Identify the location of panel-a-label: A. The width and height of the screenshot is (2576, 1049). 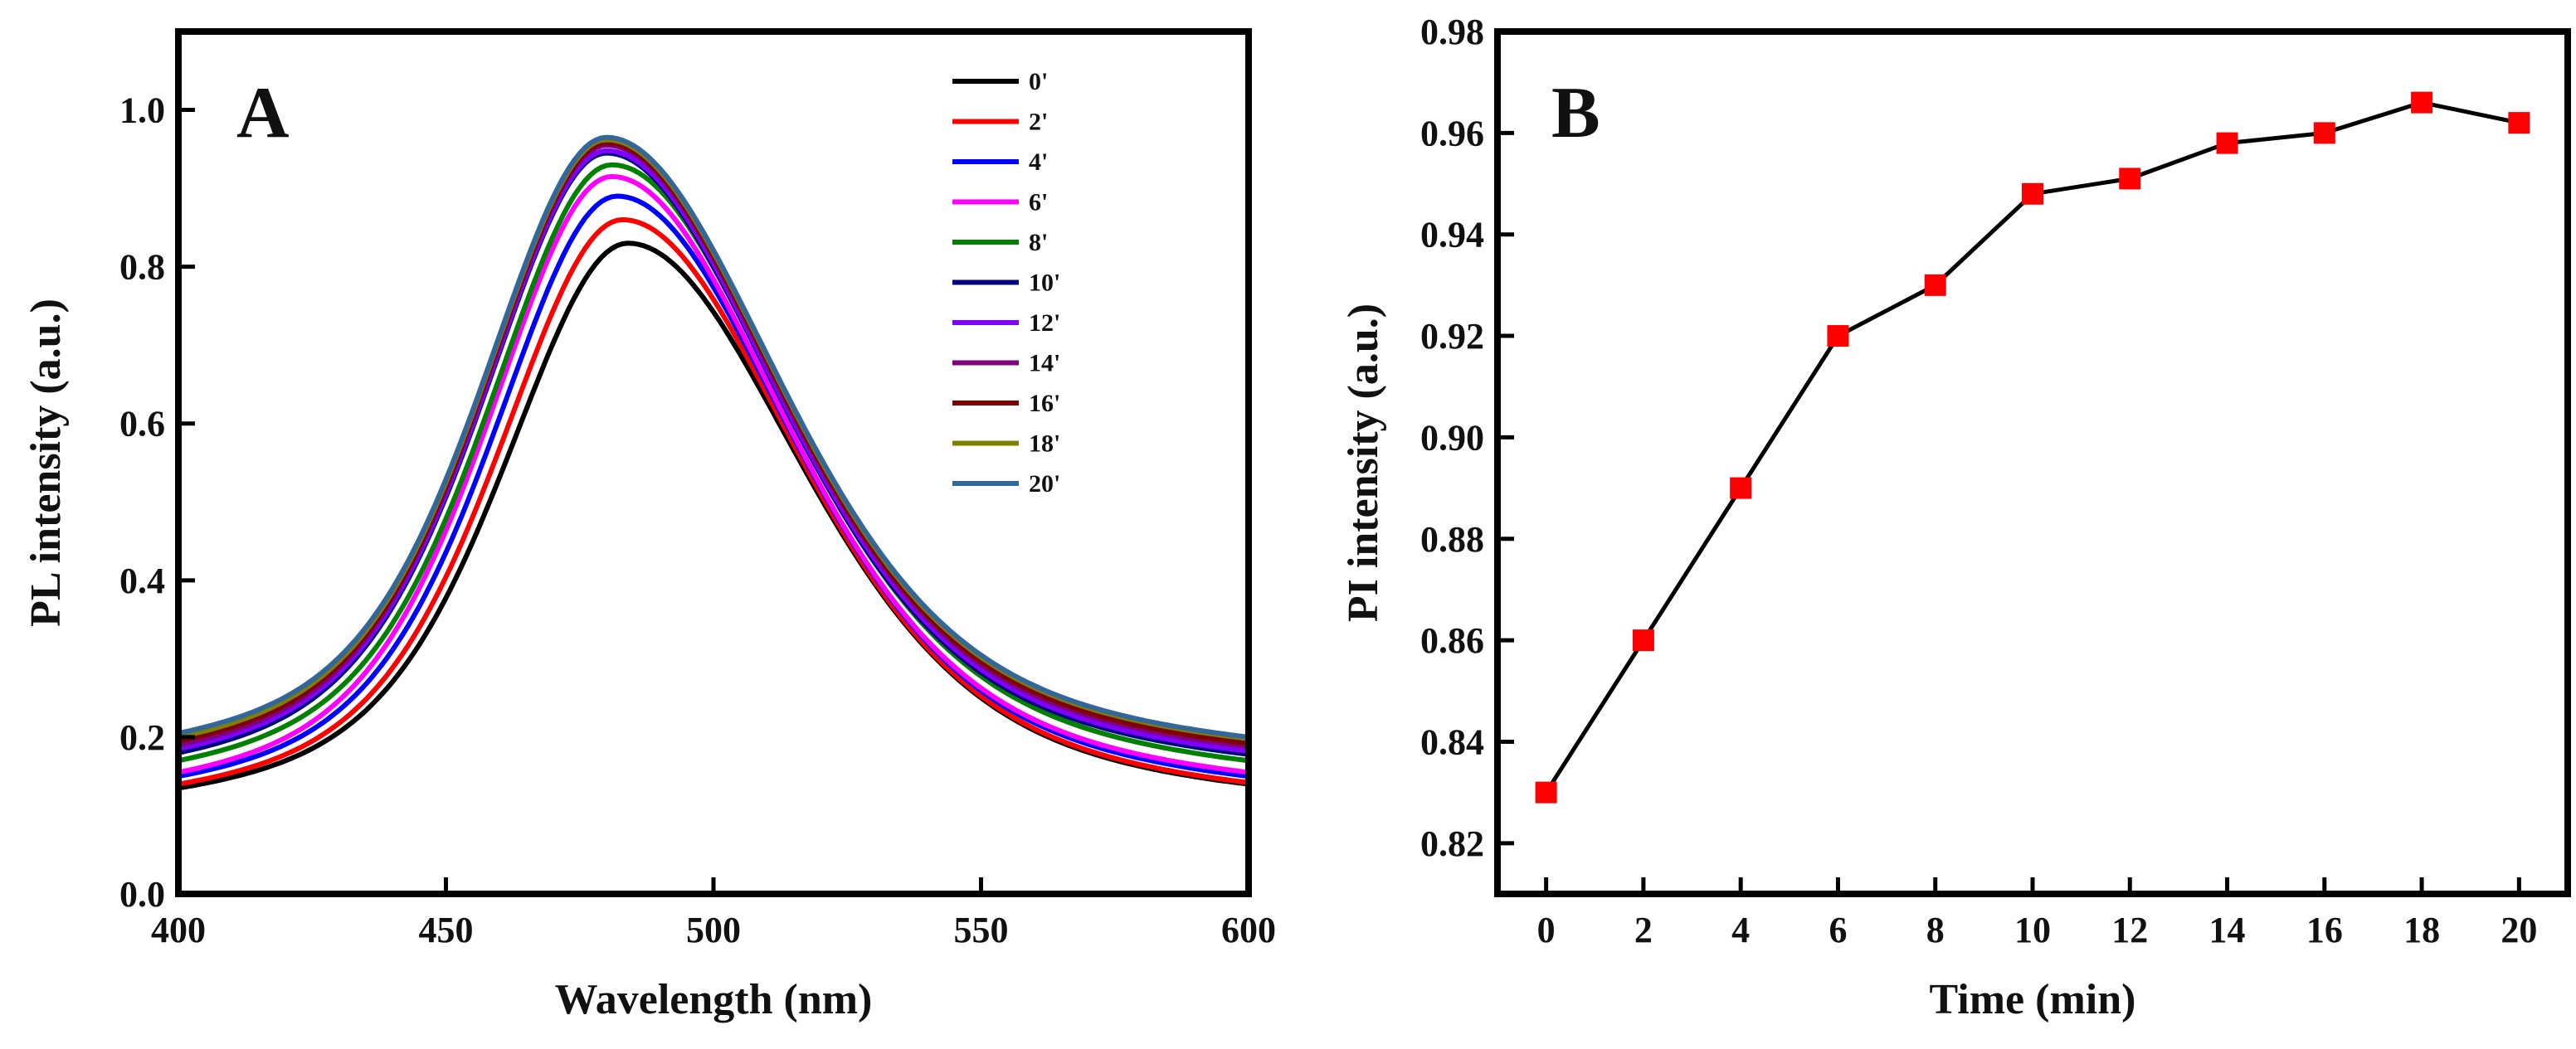
(263, 113).